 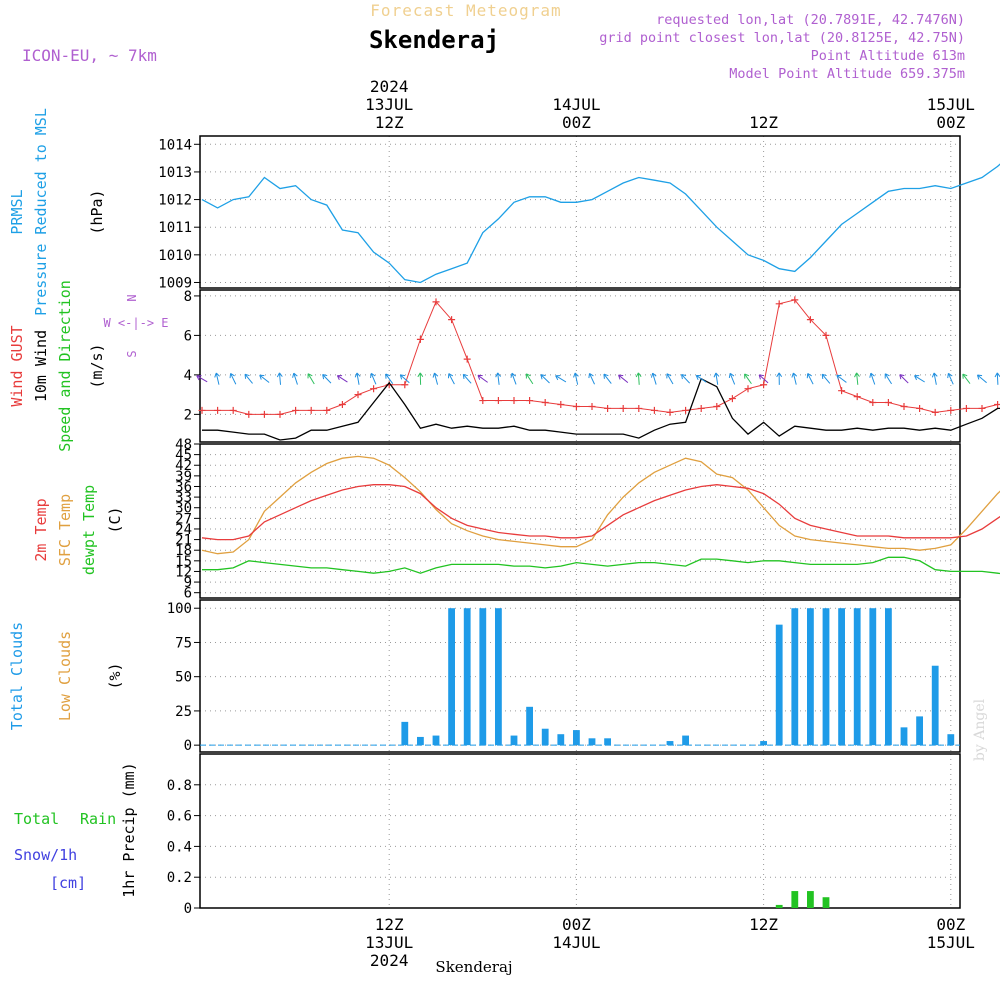 I want to click on pressure-line, so click(x=600, y=223).